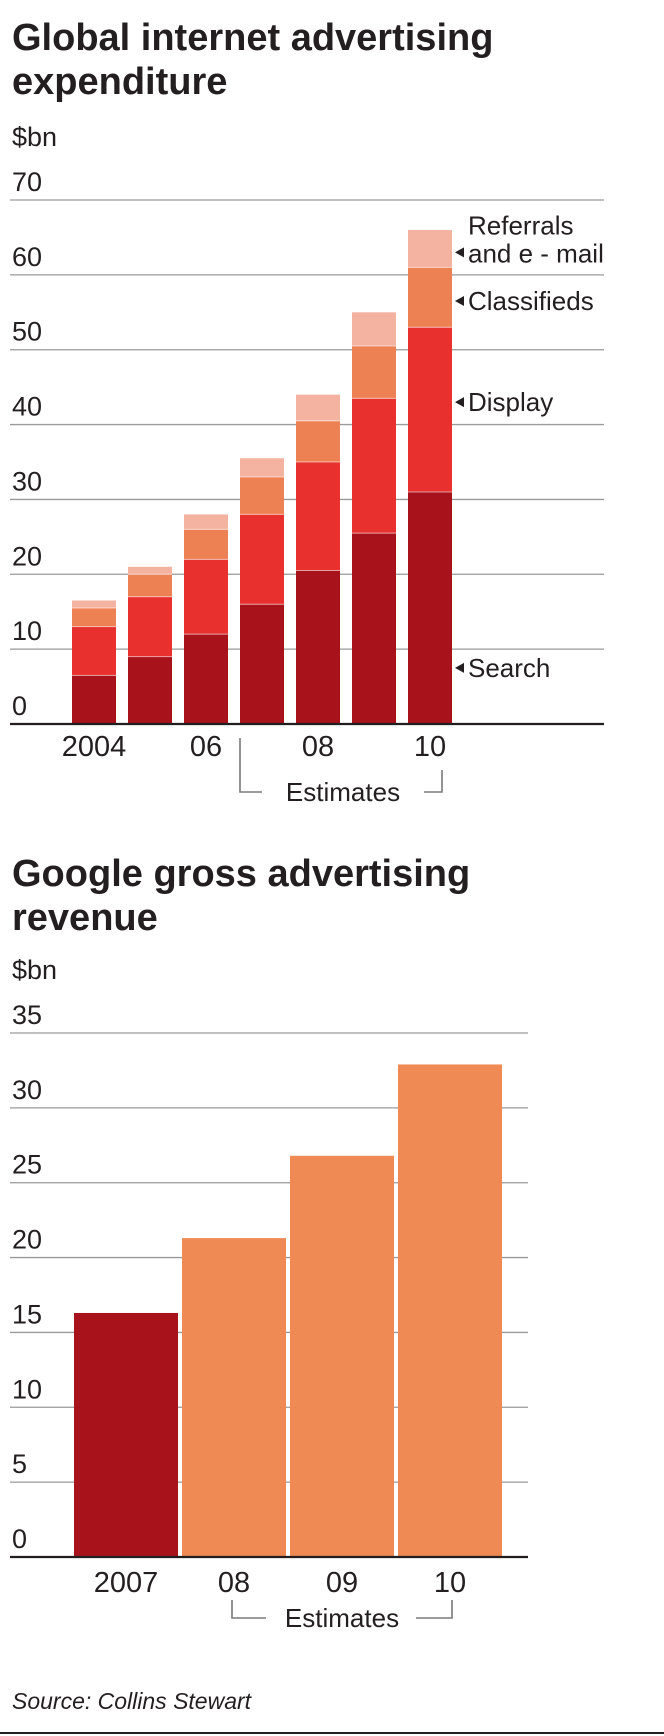 The width and height of the screenshot is (664, 1736). Describe the element at coordinates (27, 257) in the screenshot. I see `y-tick-label: 60` at that location.